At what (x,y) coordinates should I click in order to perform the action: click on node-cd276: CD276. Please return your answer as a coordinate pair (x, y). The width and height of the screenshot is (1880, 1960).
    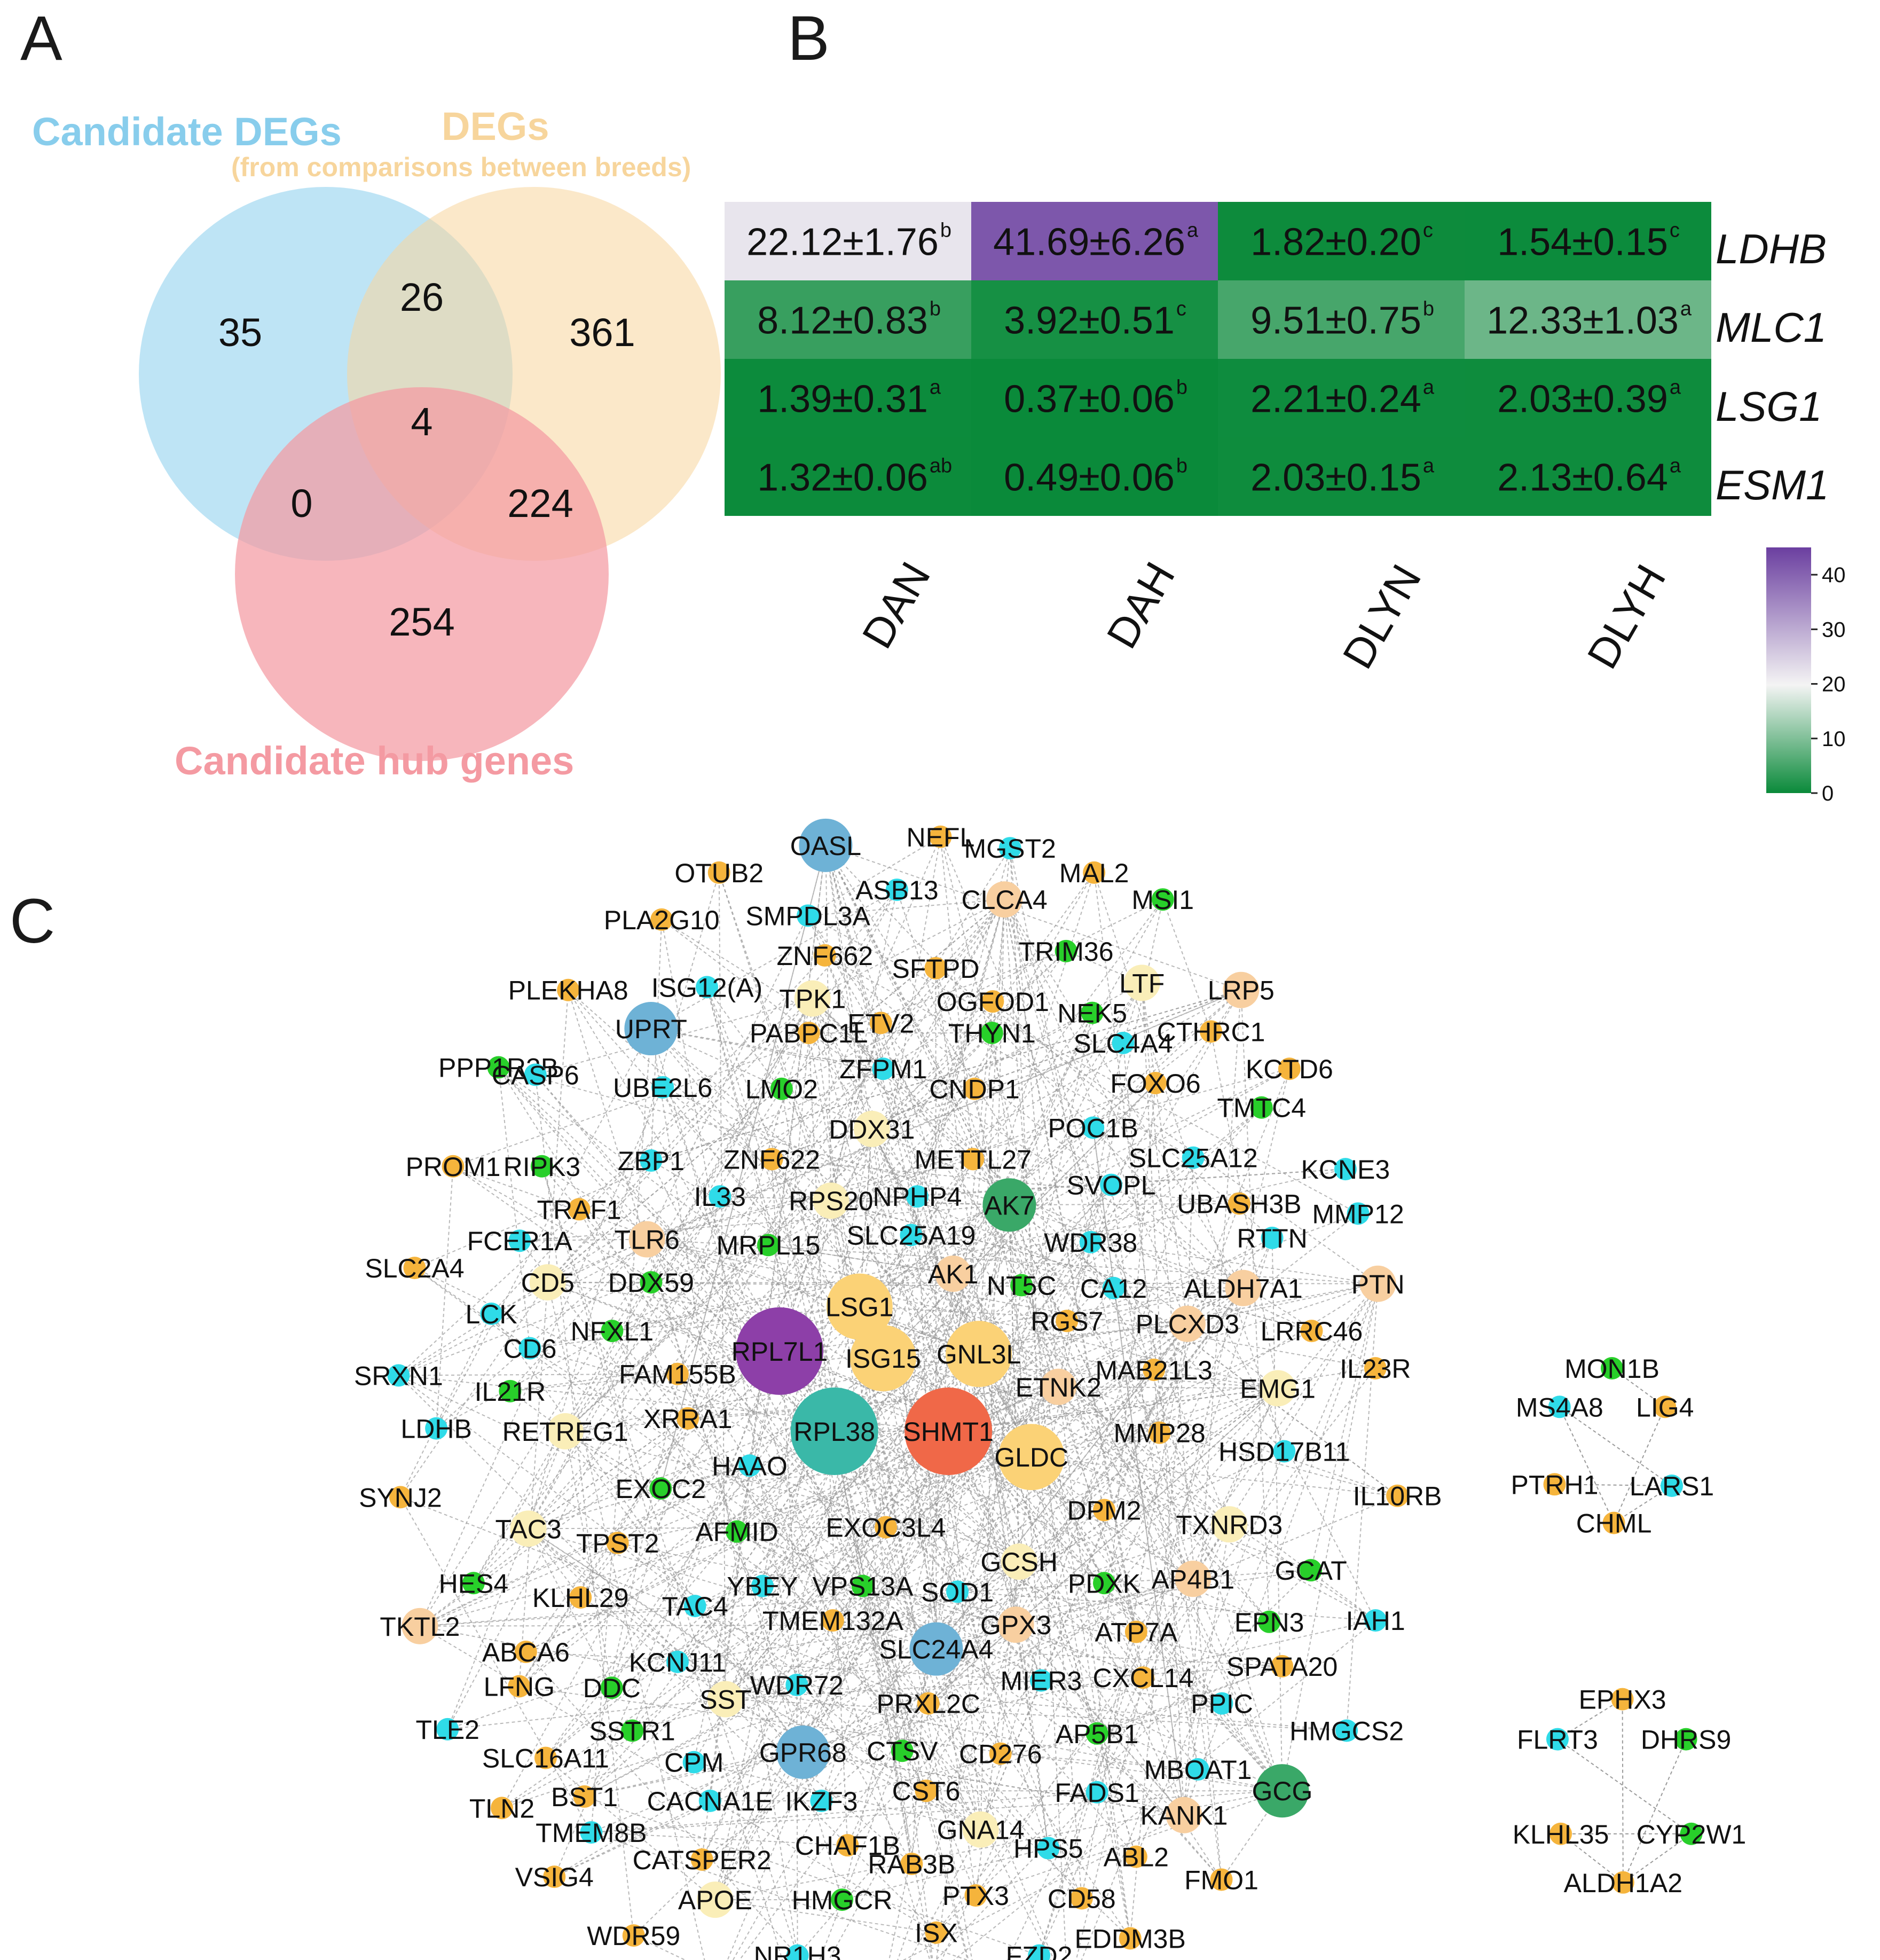
    Looking at the image, I should click on (1000, 1754).